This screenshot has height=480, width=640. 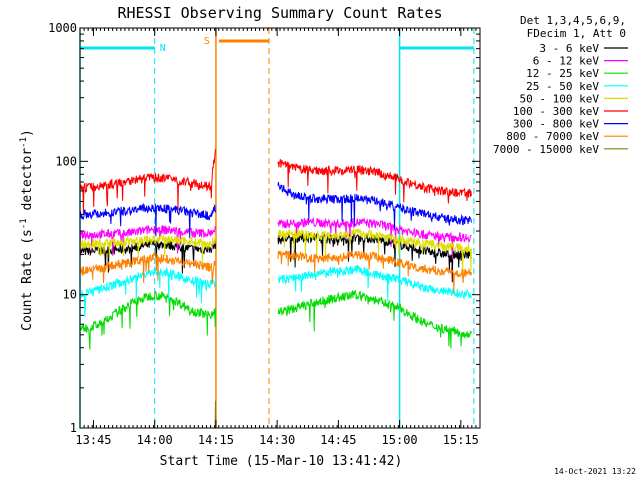 I want to click on y-tick-label: 100, so click(x=66, y=161).